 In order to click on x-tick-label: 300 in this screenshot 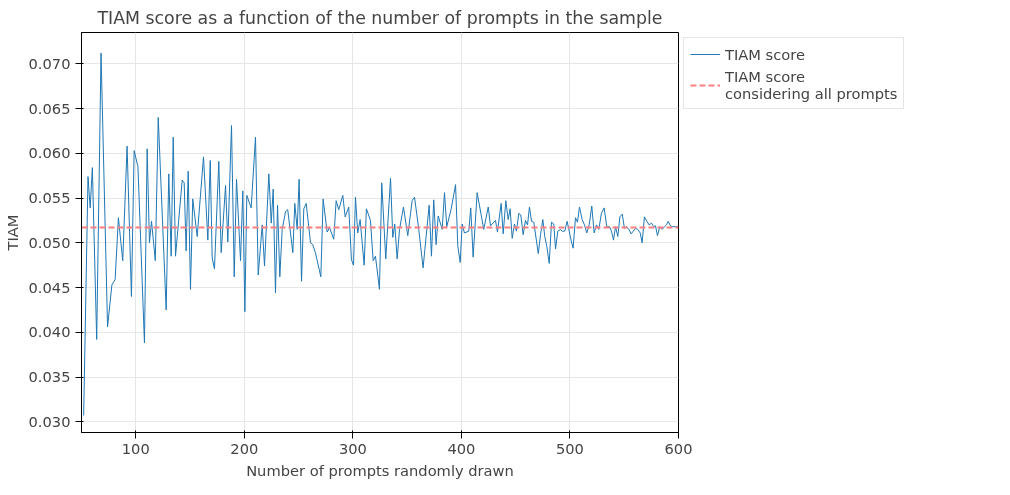, I will do `click(352, 448)`.